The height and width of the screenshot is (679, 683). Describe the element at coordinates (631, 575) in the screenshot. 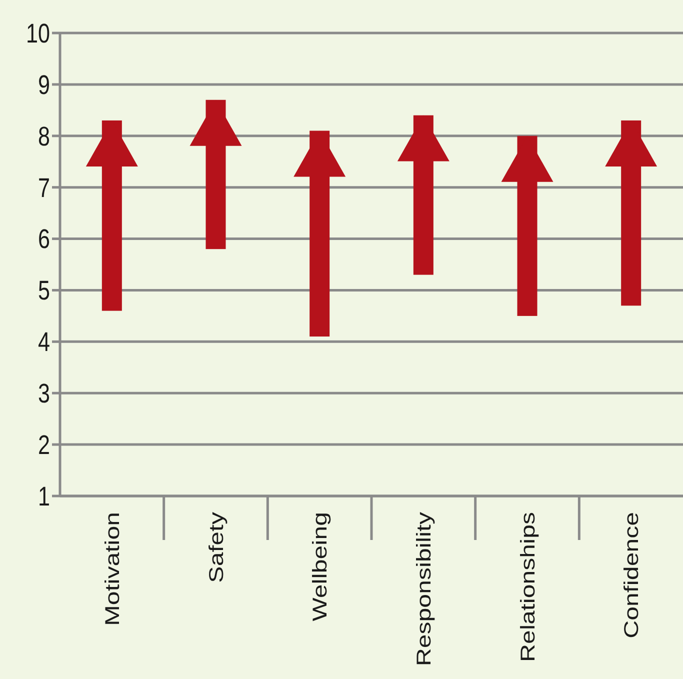

I see `x-tick-label: Confidence` at that location.